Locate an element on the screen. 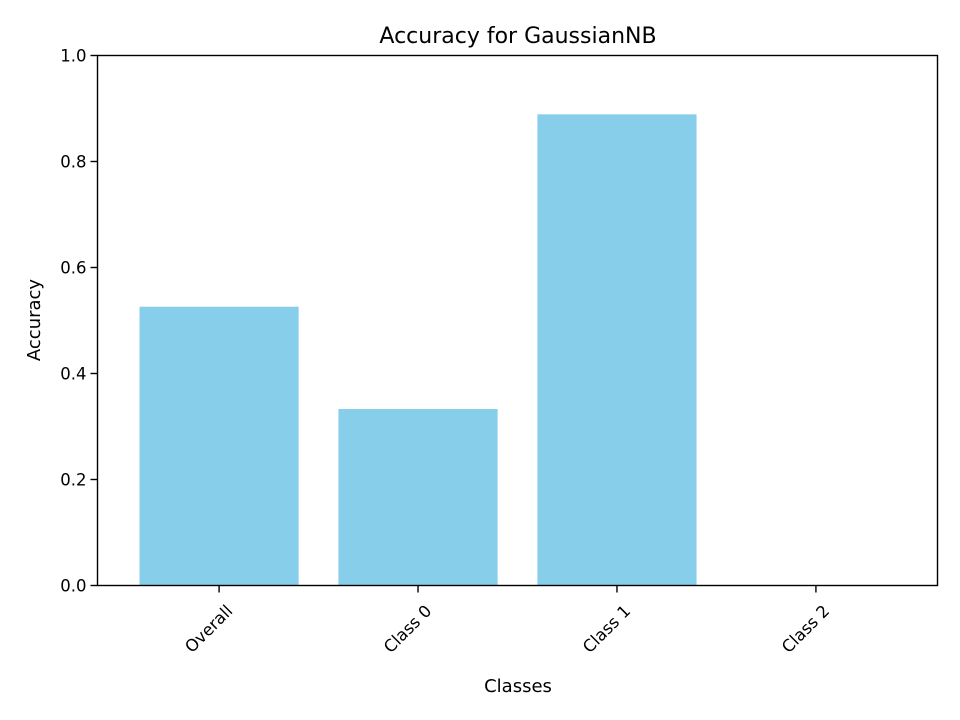  chart-title: Accuracy for GaussianNB is located at coordinates (517, 36).